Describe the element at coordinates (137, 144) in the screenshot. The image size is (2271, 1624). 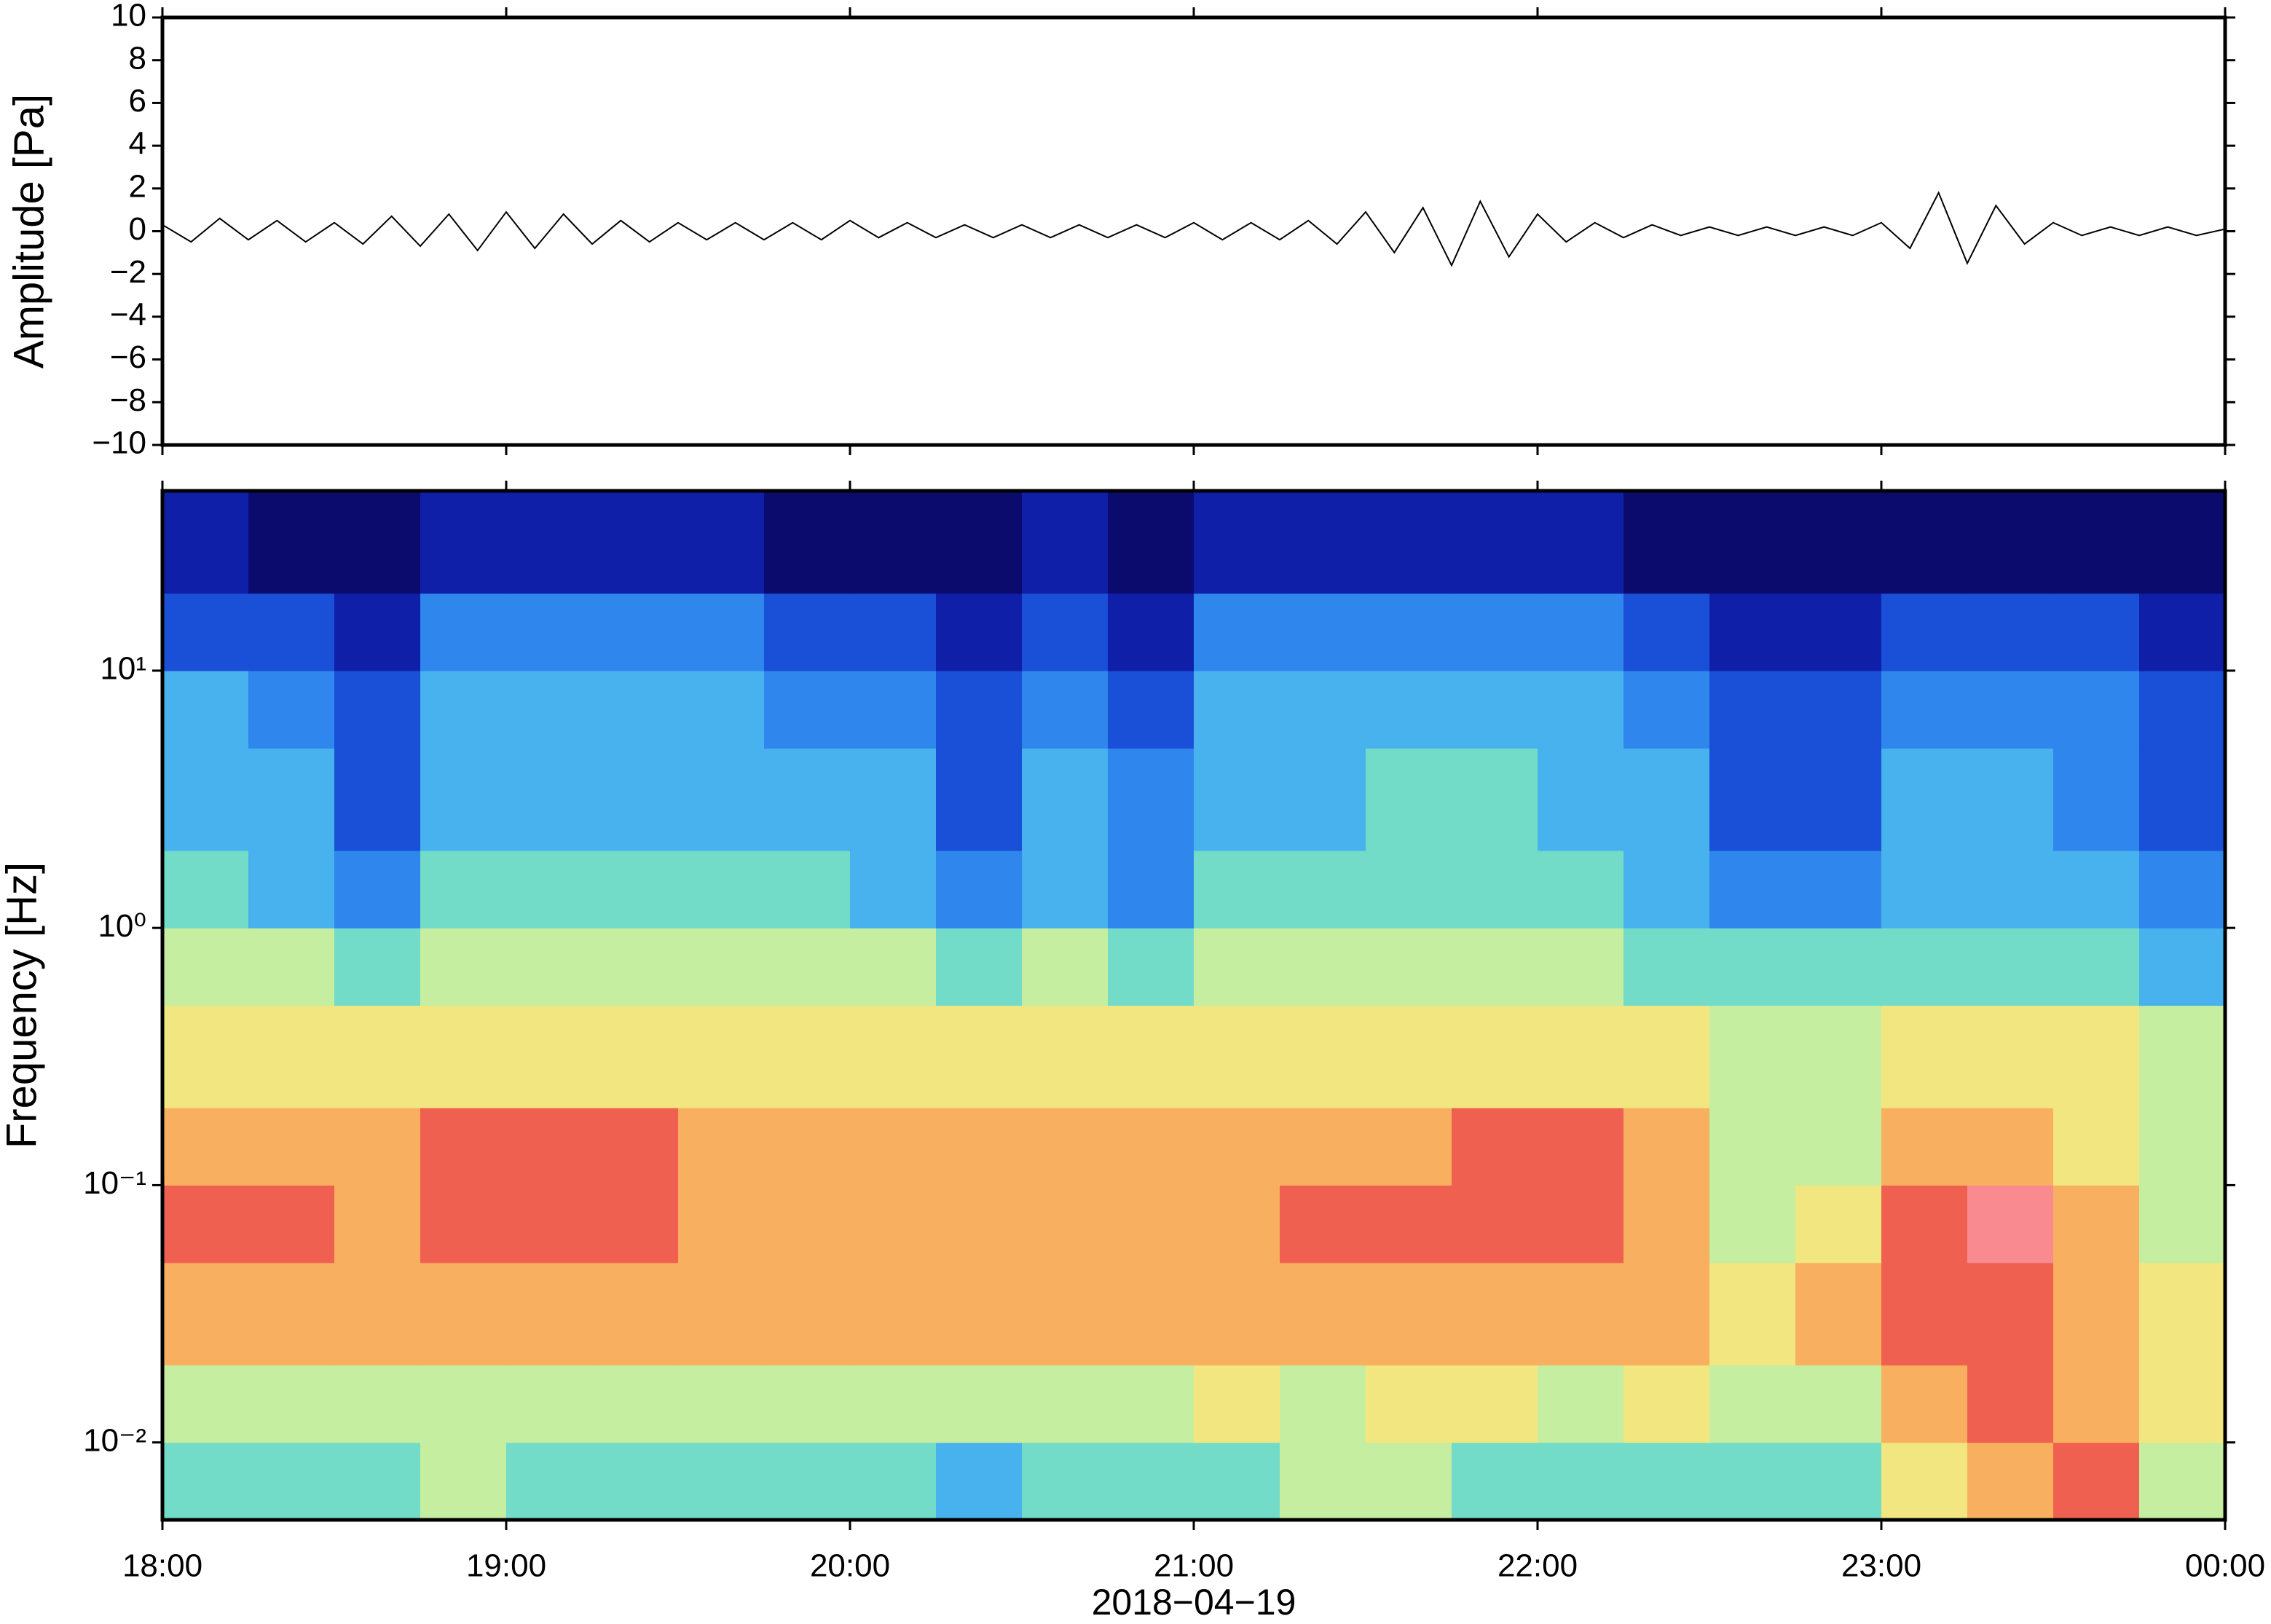
I see `y-tick-label: 4` at that location.